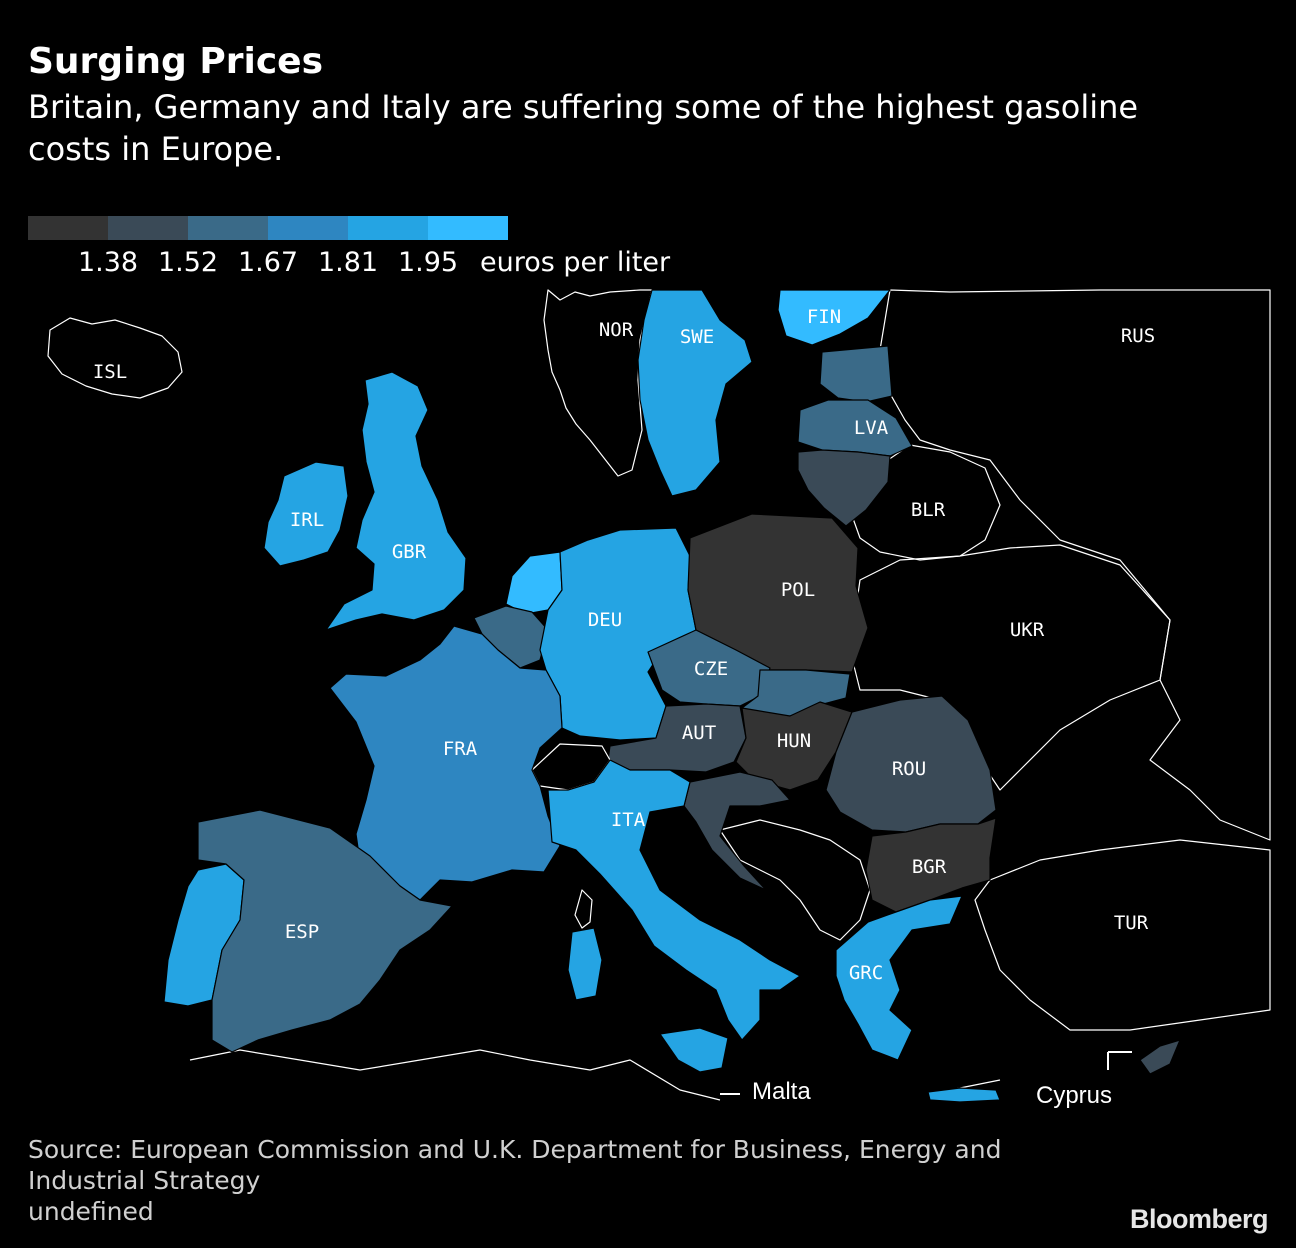 Image resolution: width=1296 pixels, height=1248 pixels. Describe the element at coordinates (909, 769) in the screenshot. I see `country-label-ROU: ROU` at that location.